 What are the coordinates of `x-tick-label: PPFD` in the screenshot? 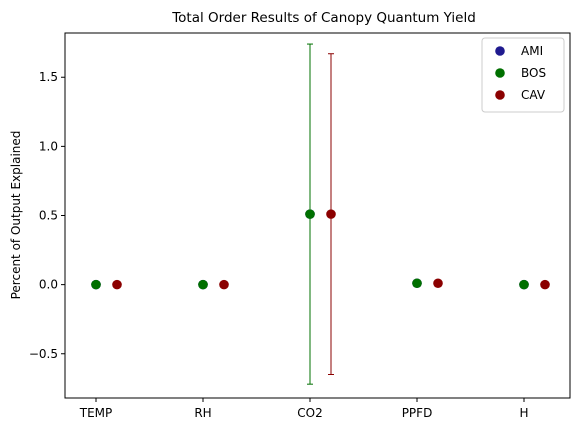 It's located at (417, 413).